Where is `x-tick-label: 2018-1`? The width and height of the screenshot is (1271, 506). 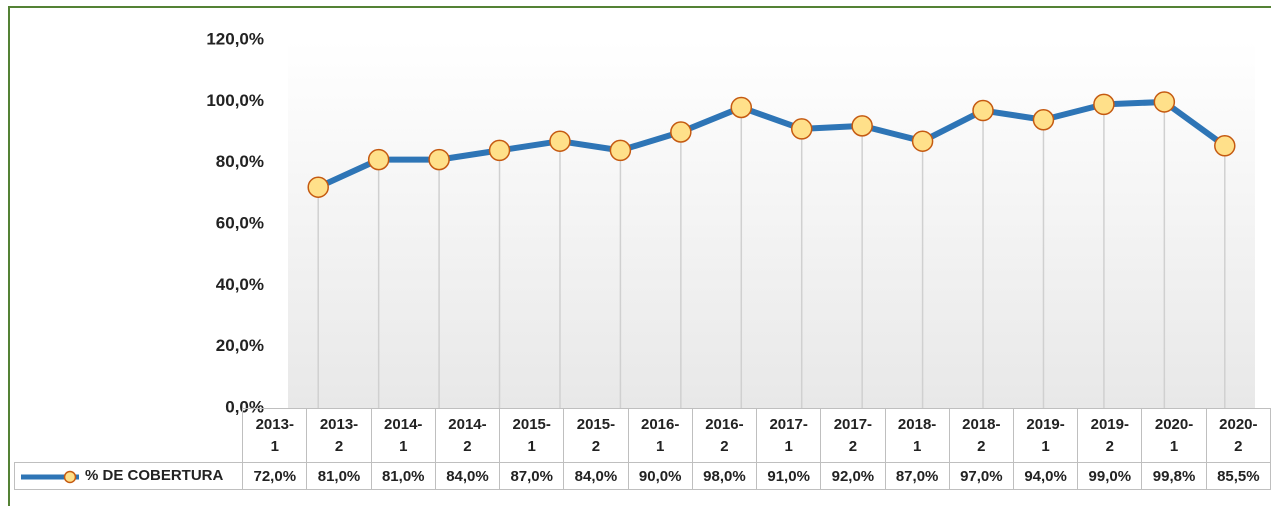
x-tick-label: 2018-1 is located at coordinates (917, 435).